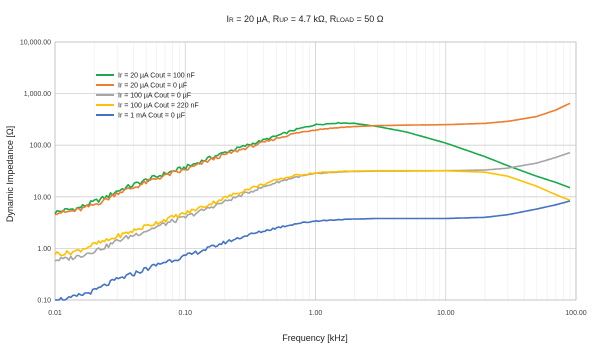 Image resolution: width=593 pixels, height=351 pixels. What do you see at coordinates (228, 19) in the screenshot?
I see `title-part: I` at bounding box center [228, 19].